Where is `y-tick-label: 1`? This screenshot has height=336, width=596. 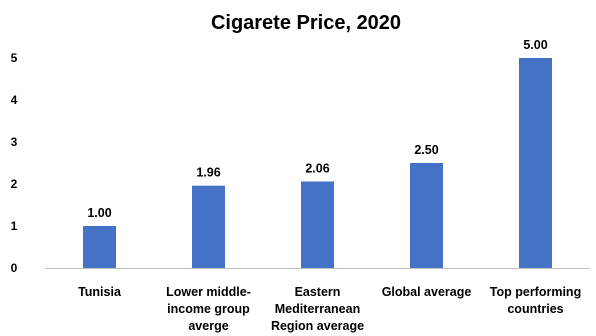 y-tick-label: 1 is located at coordinates (14, 226).